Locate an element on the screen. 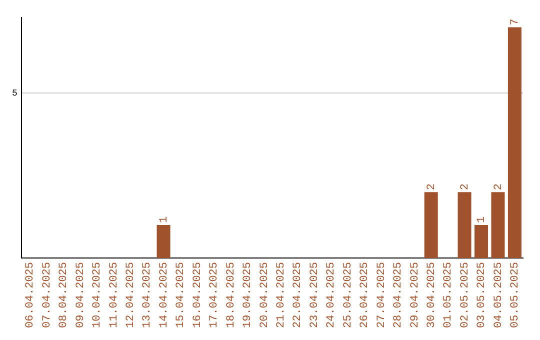  x-tick-label: 18.04.2025 is located at coordinates (231, 295).